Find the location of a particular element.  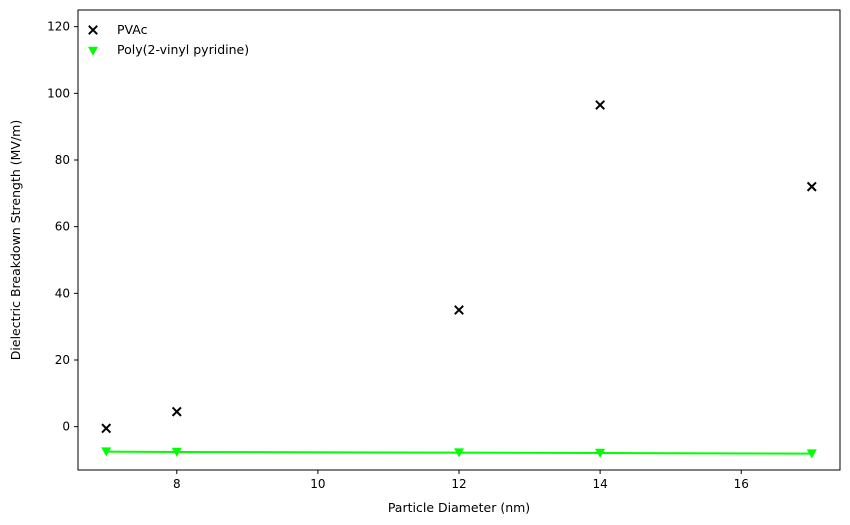

x-axis-label: Particle Diameter (nm) is located at coordinates (459, 507).